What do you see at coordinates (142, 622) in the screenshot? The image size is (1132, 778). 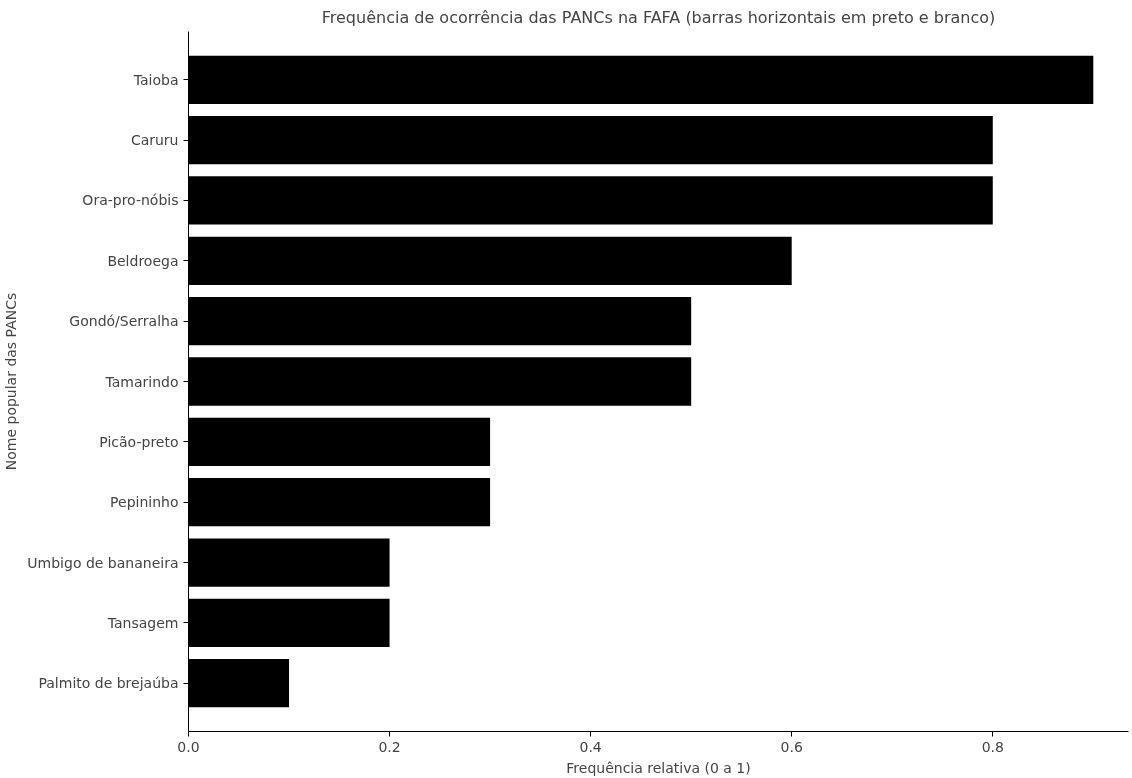 I see `y-tick-label: Tansagem` at bounding box center [142, 622].